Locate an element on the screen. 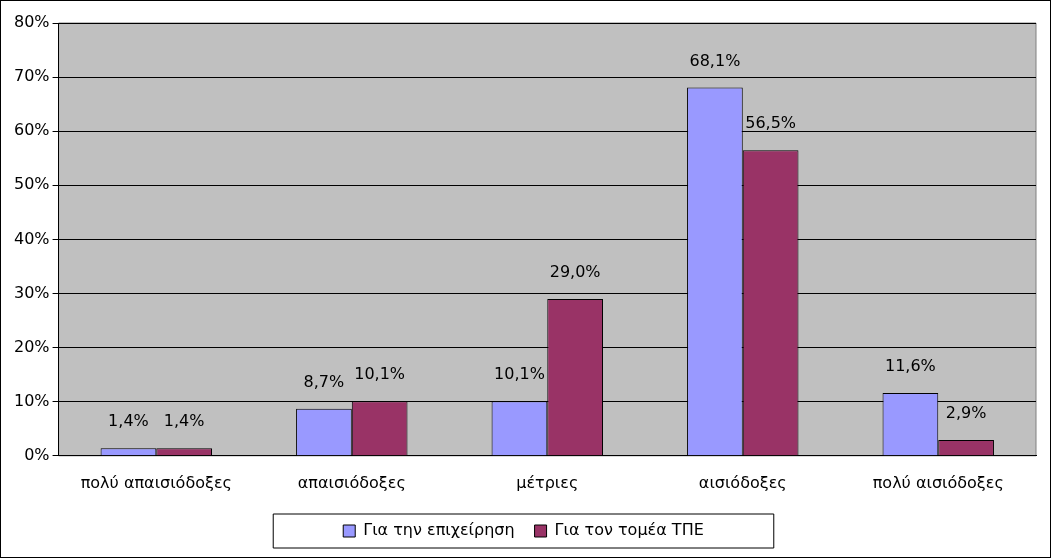  y-tick-label: 50% is located at coordinates (32, 184).